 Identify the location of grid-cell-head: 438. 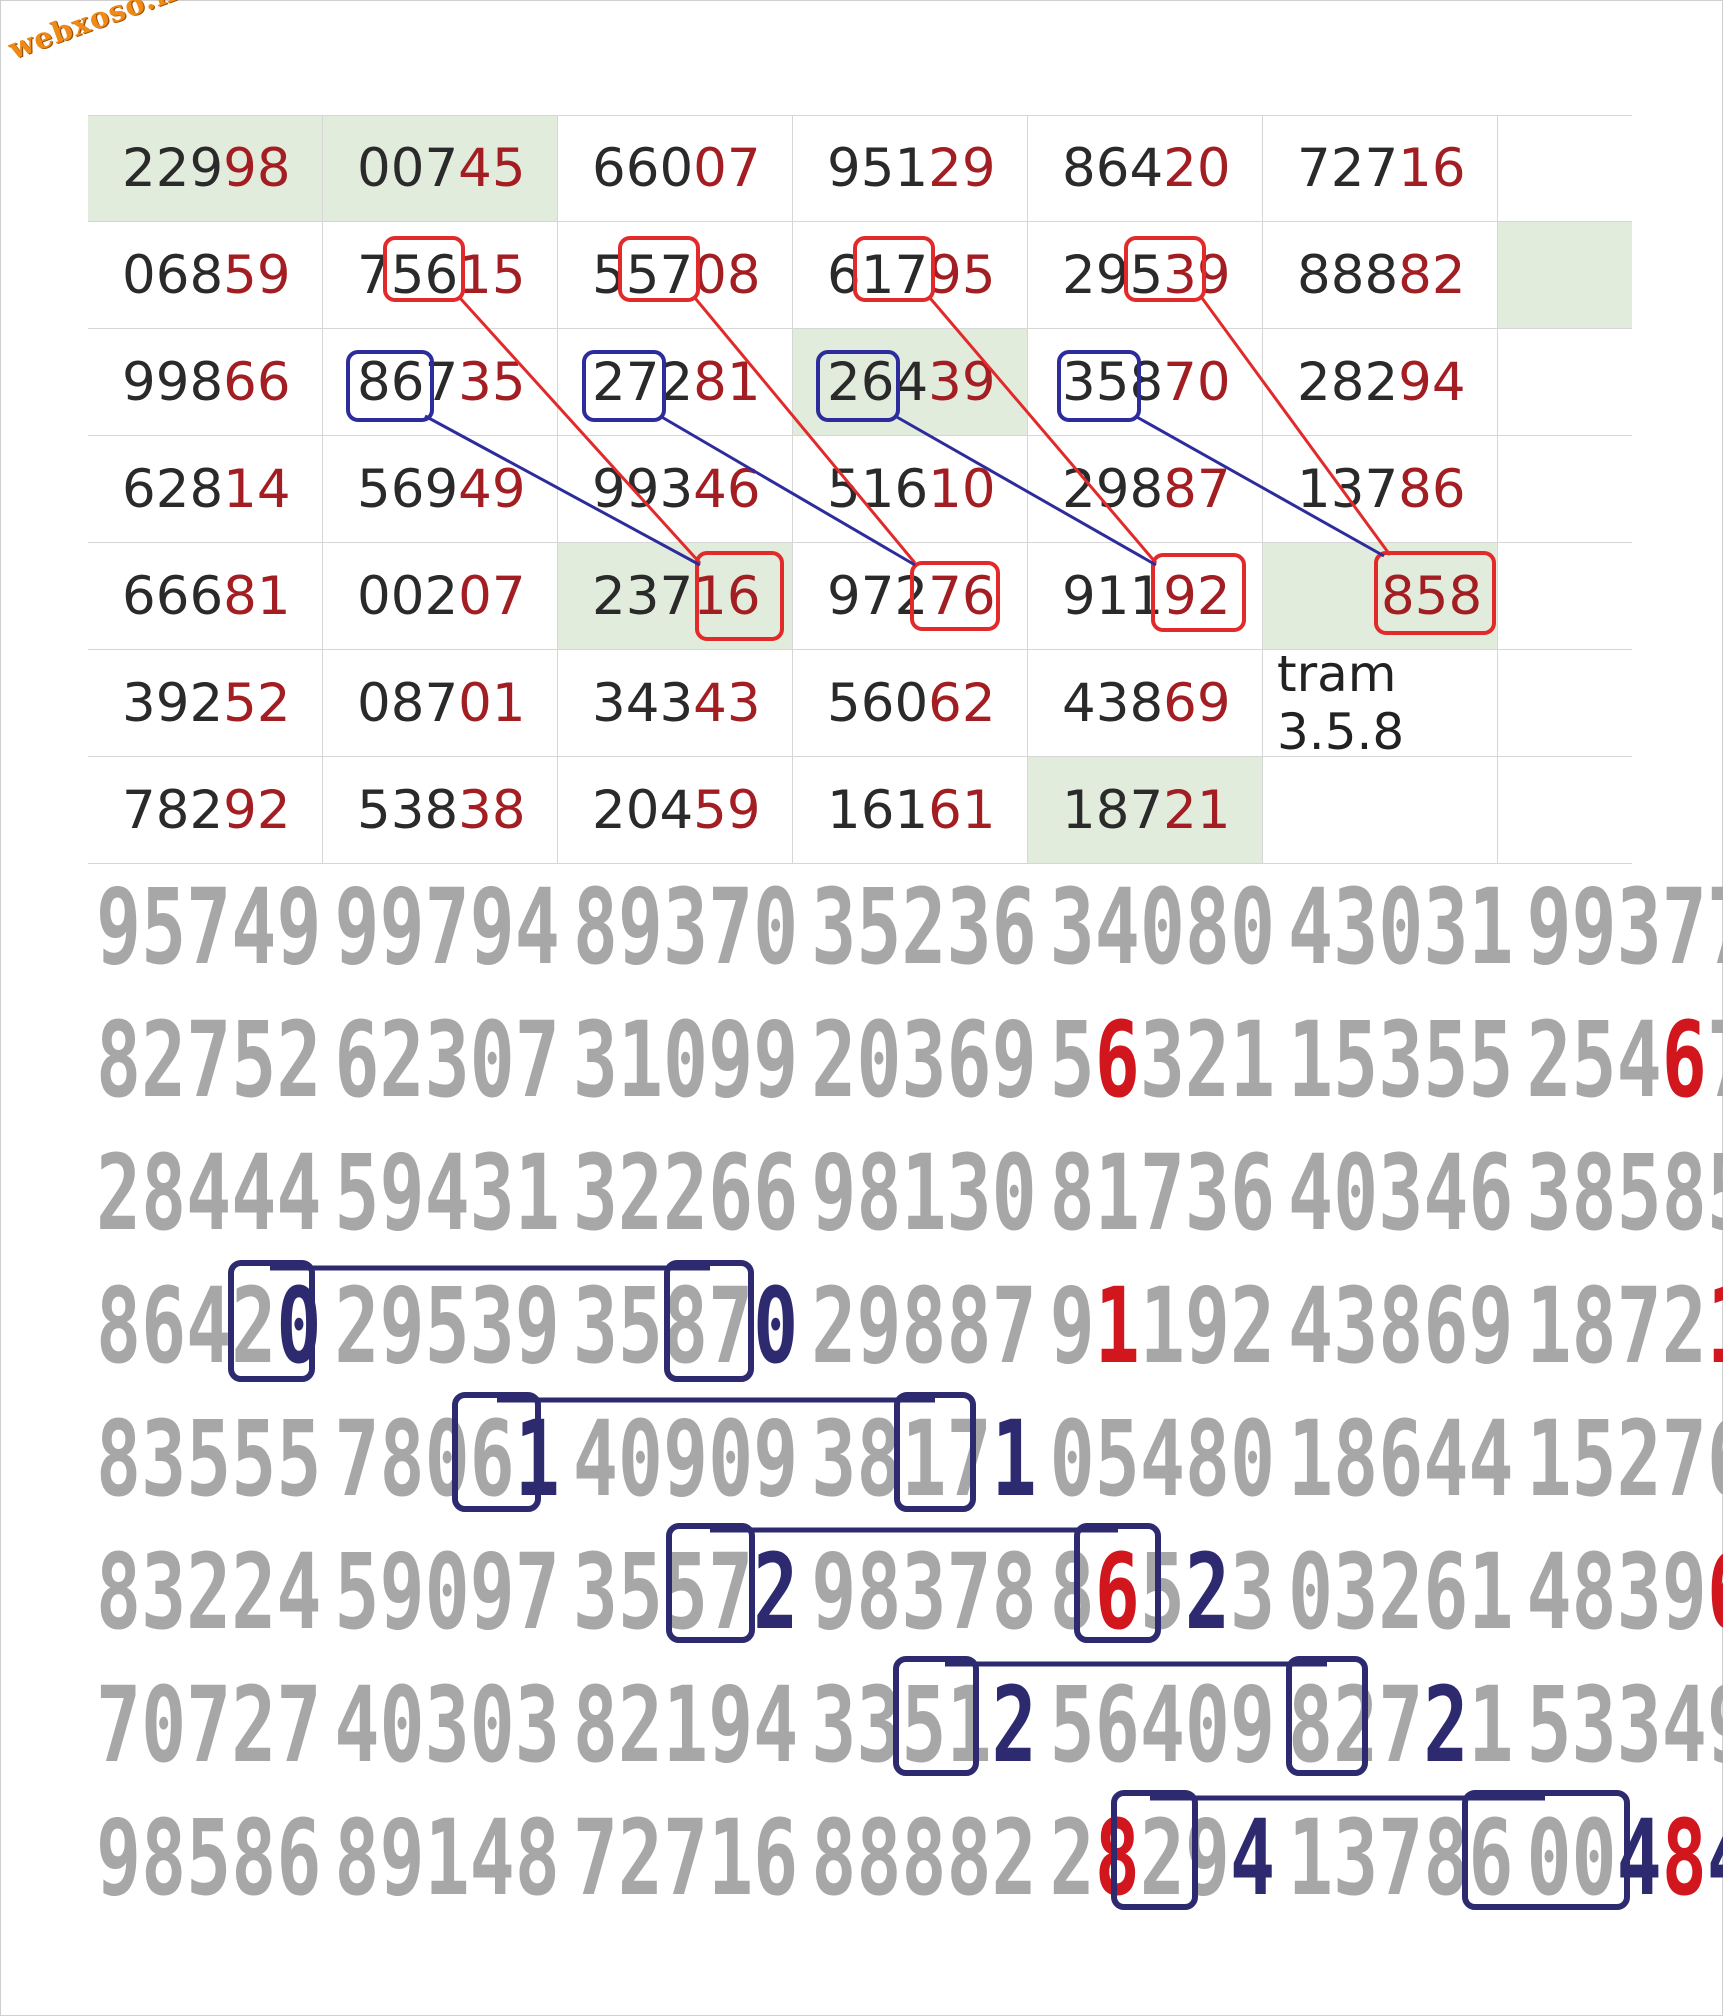
(1113, 703).